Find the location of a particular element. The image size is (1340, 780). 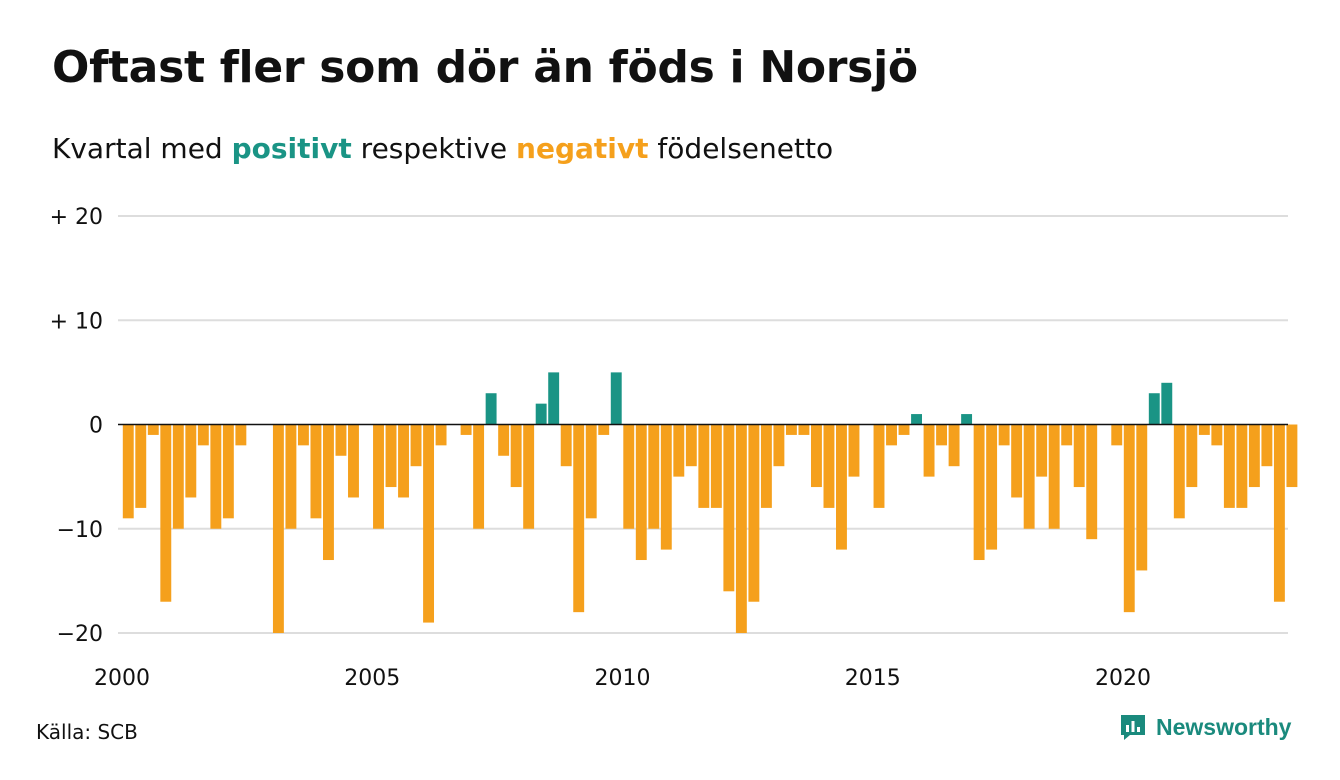

x-tick-label: 2010 is located at coordinates (623, 678).